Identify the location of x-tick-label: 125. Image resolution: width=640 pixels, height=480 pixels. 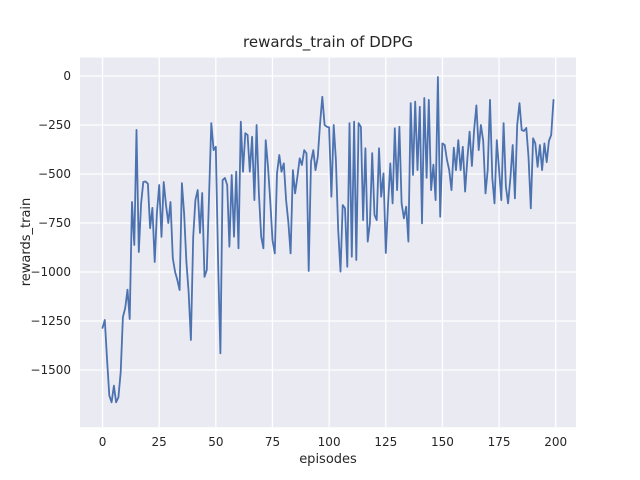
(385, 442).